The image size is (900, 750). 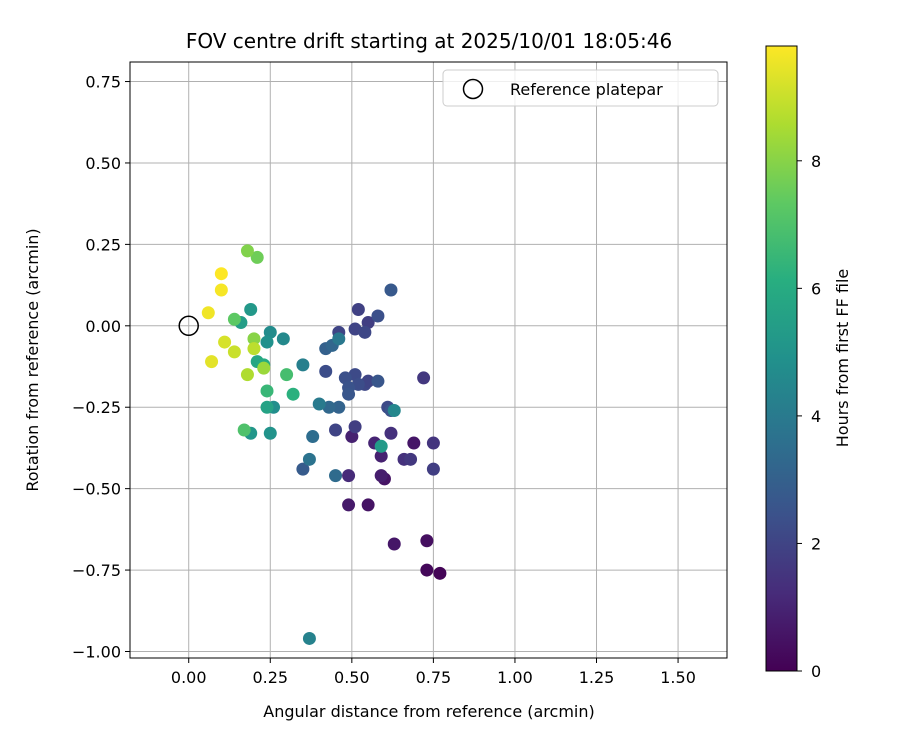 What do you see at coordinates (96, 570) in the screenshot?
I see `y-tick-label: −0.75` at bounding box center [96, 570].